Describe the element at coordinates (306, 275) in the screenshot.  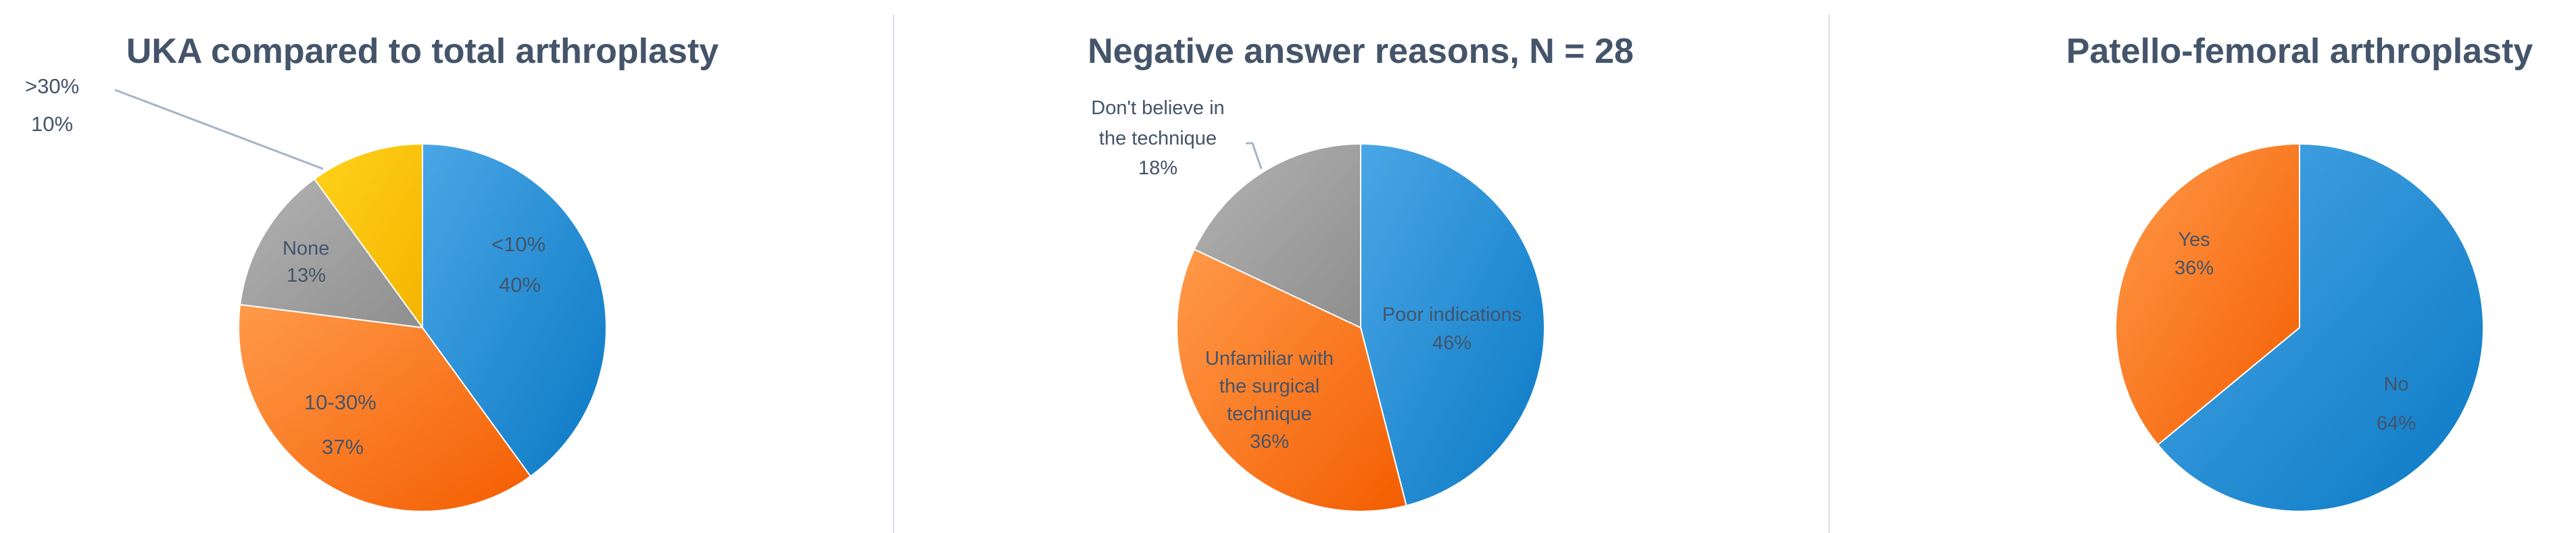
I see `slice-value: 13%` at that location.